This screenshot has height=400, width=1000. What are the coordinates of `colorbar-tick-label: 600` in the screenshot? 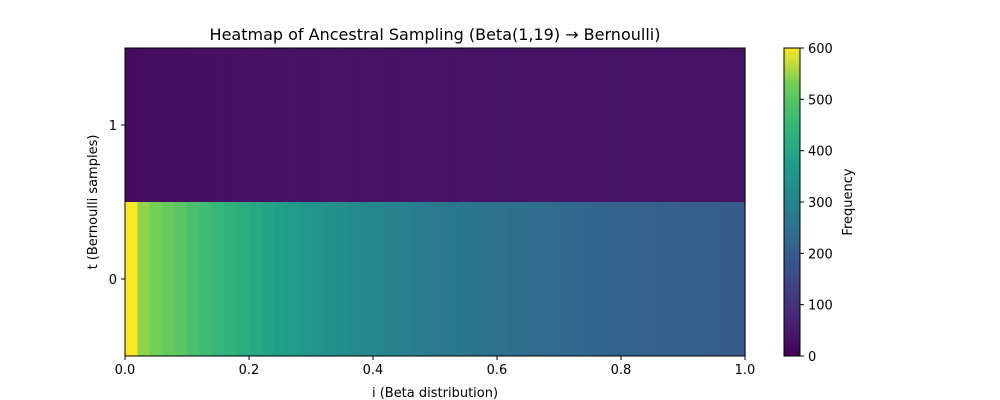 It's located at (820, 49).